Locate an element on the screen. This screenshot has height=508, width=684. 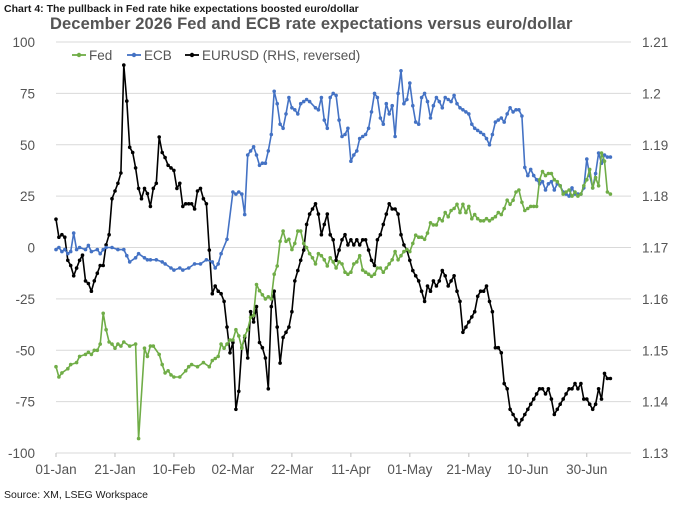
right-tick-label: 1.18 is located at coordinates (655, 196).